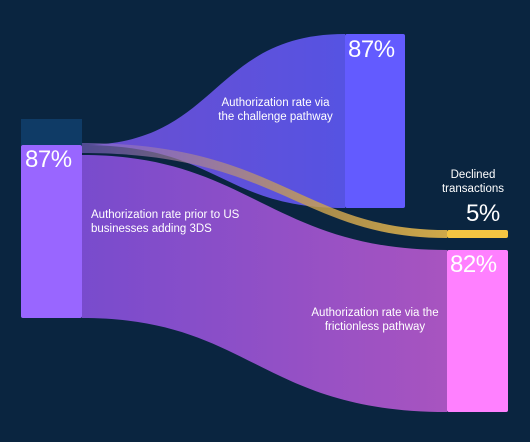 The width and height of the screenshot is (530, 442). I want to click on source-node, so click(51, 231).